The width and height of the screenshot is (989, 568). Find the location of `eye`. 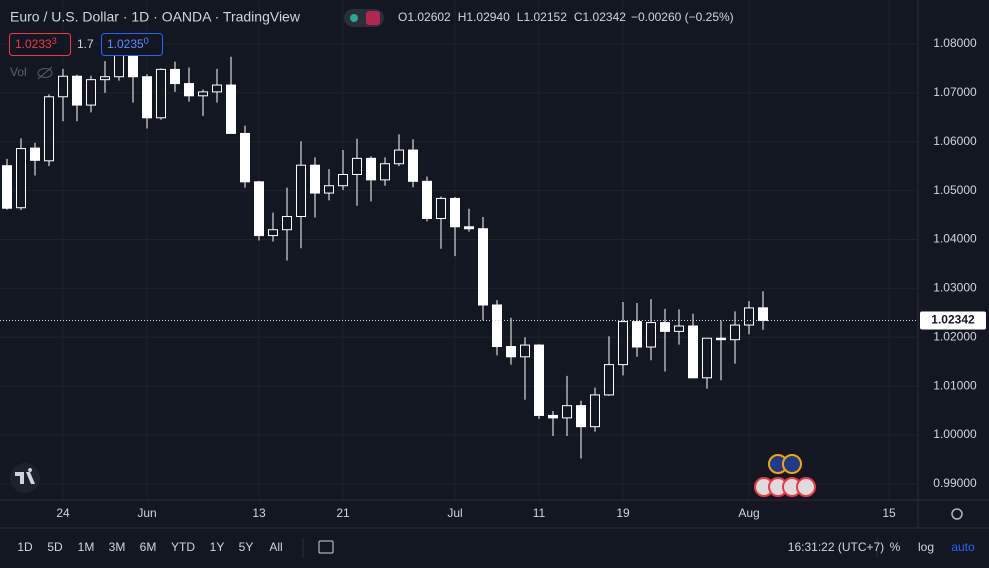

eye is located at coordinates (45, 73).